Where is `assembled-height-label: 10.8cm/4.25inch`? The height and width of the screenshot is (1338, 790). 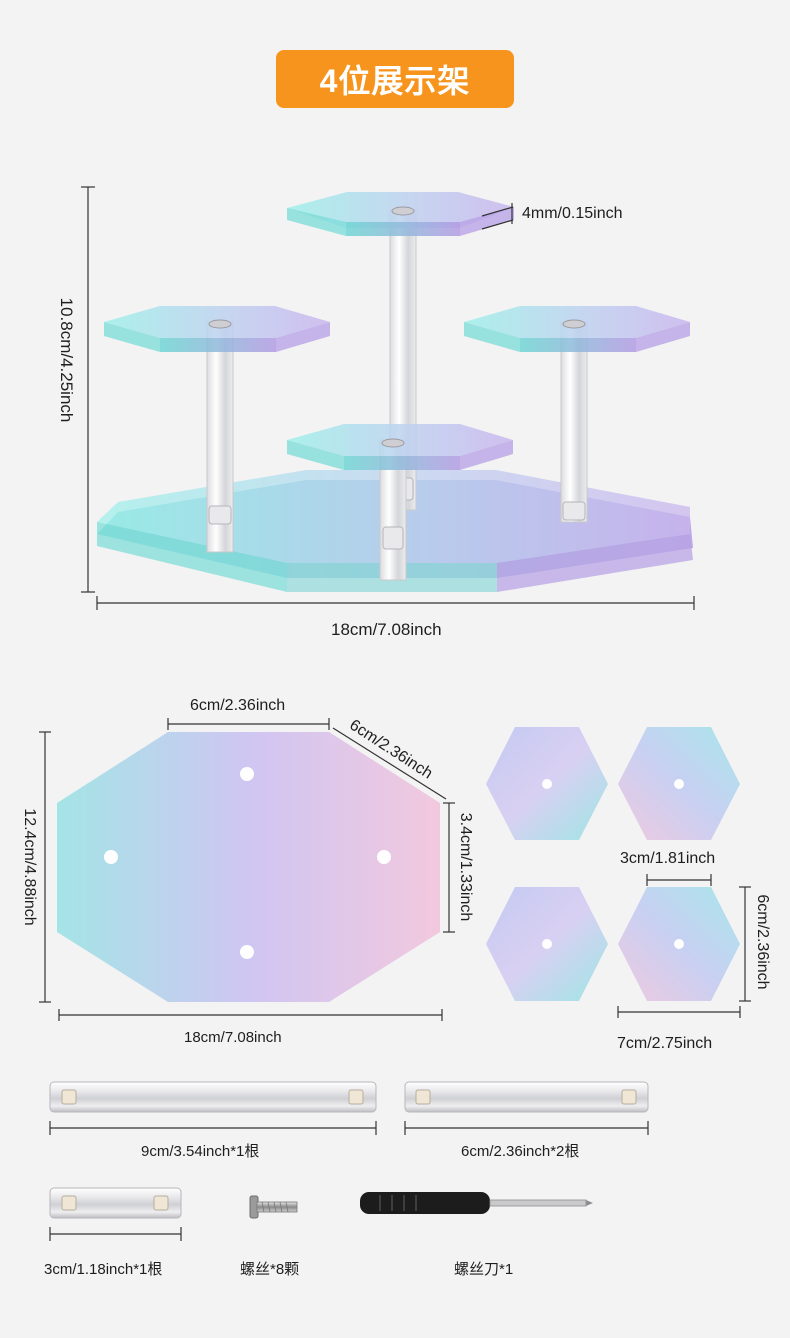
assembled-height-label: 10.8cm/4.25inch is located at coordinates (66, 360).